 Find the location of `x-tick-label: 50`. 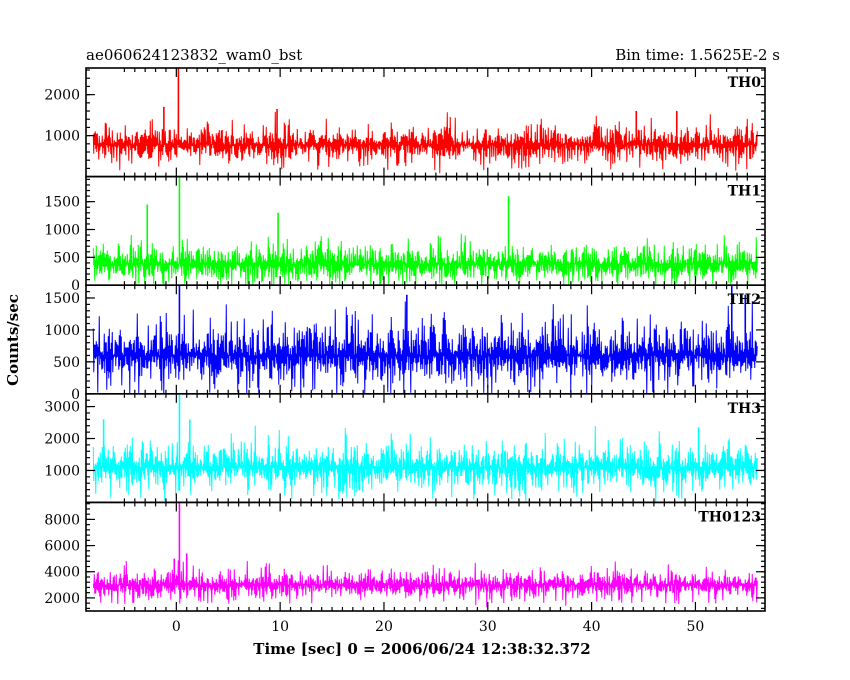

x-tick-label: 50 is located at coordinates (696, 627).